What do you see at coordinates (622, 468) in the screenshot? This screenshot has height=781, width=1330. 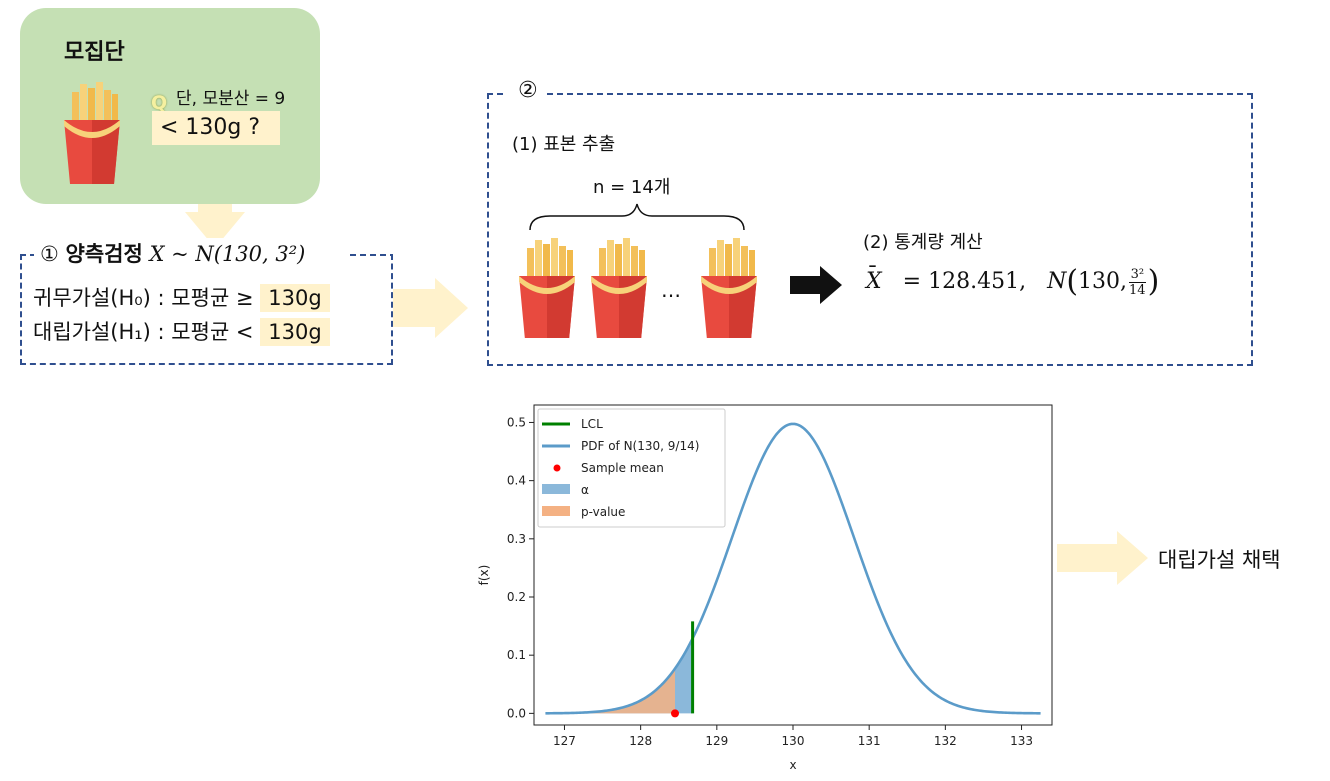 I see `legend-sample-label: Sample mean` at bounding box center [622, 468].